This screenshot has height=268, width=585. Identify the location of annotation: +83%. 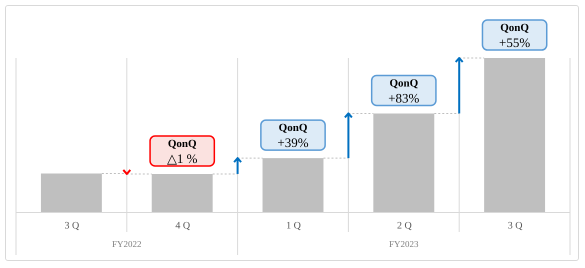
(404, 98).